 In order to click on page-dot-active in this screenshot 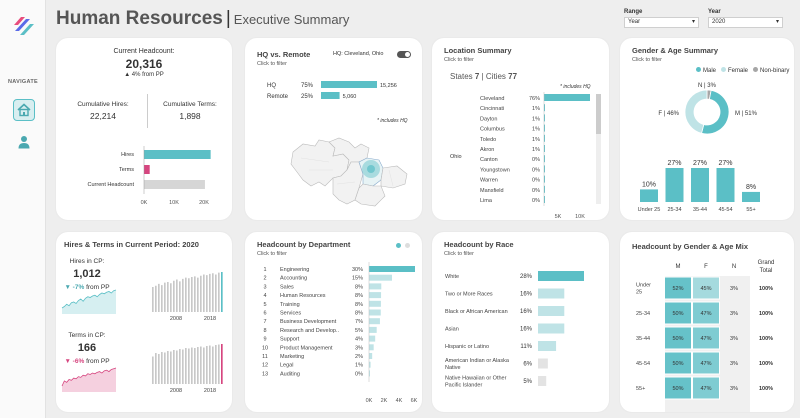, I will do `click(398, 245)`.